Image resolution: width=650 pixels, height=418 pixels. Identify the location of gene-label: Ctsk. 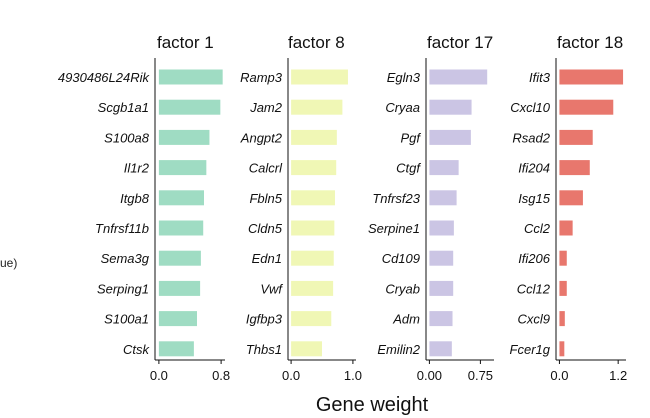
(137, 349).